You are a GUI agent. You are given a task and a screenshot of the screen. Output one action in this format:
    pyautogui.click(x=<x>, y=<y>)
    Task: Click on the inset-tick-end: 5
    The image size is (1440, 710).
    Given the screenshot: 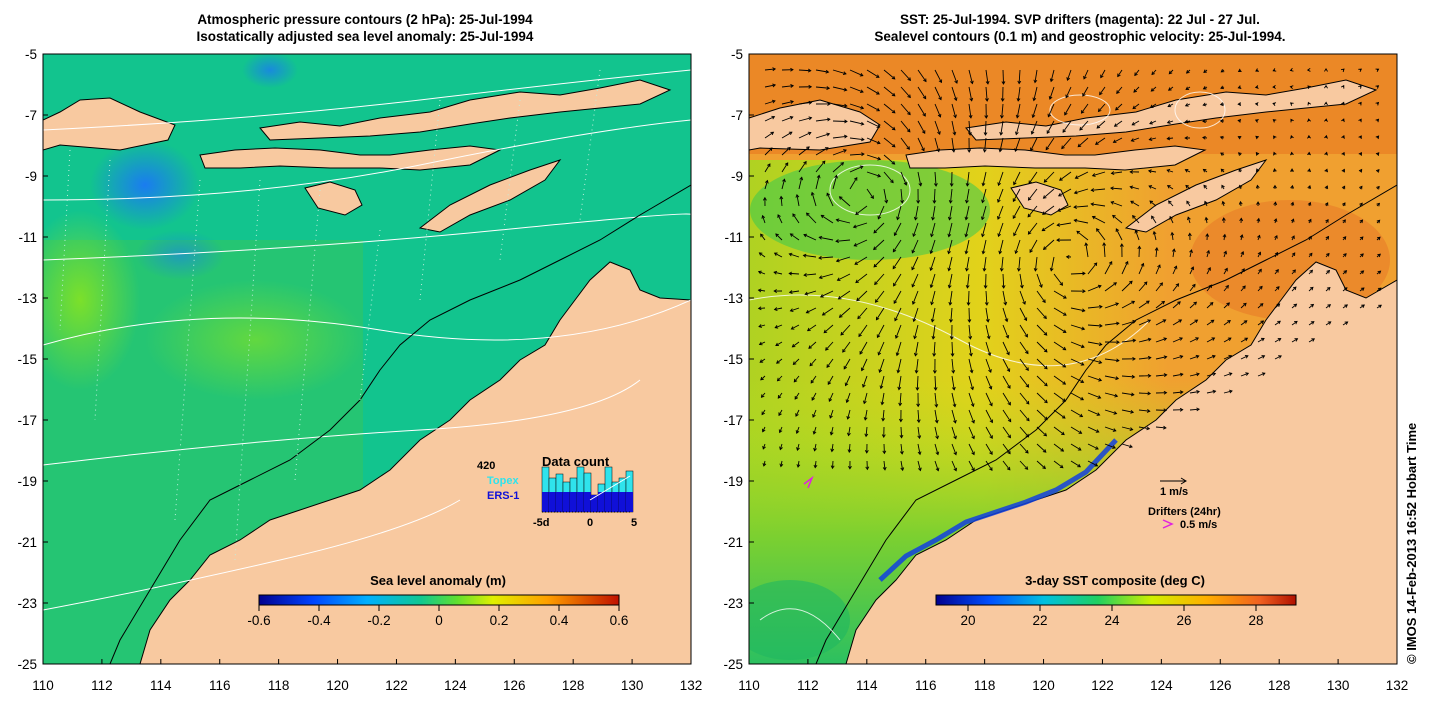 What is the action you would take?
    pyautogui.click(x=634, y=523)
    